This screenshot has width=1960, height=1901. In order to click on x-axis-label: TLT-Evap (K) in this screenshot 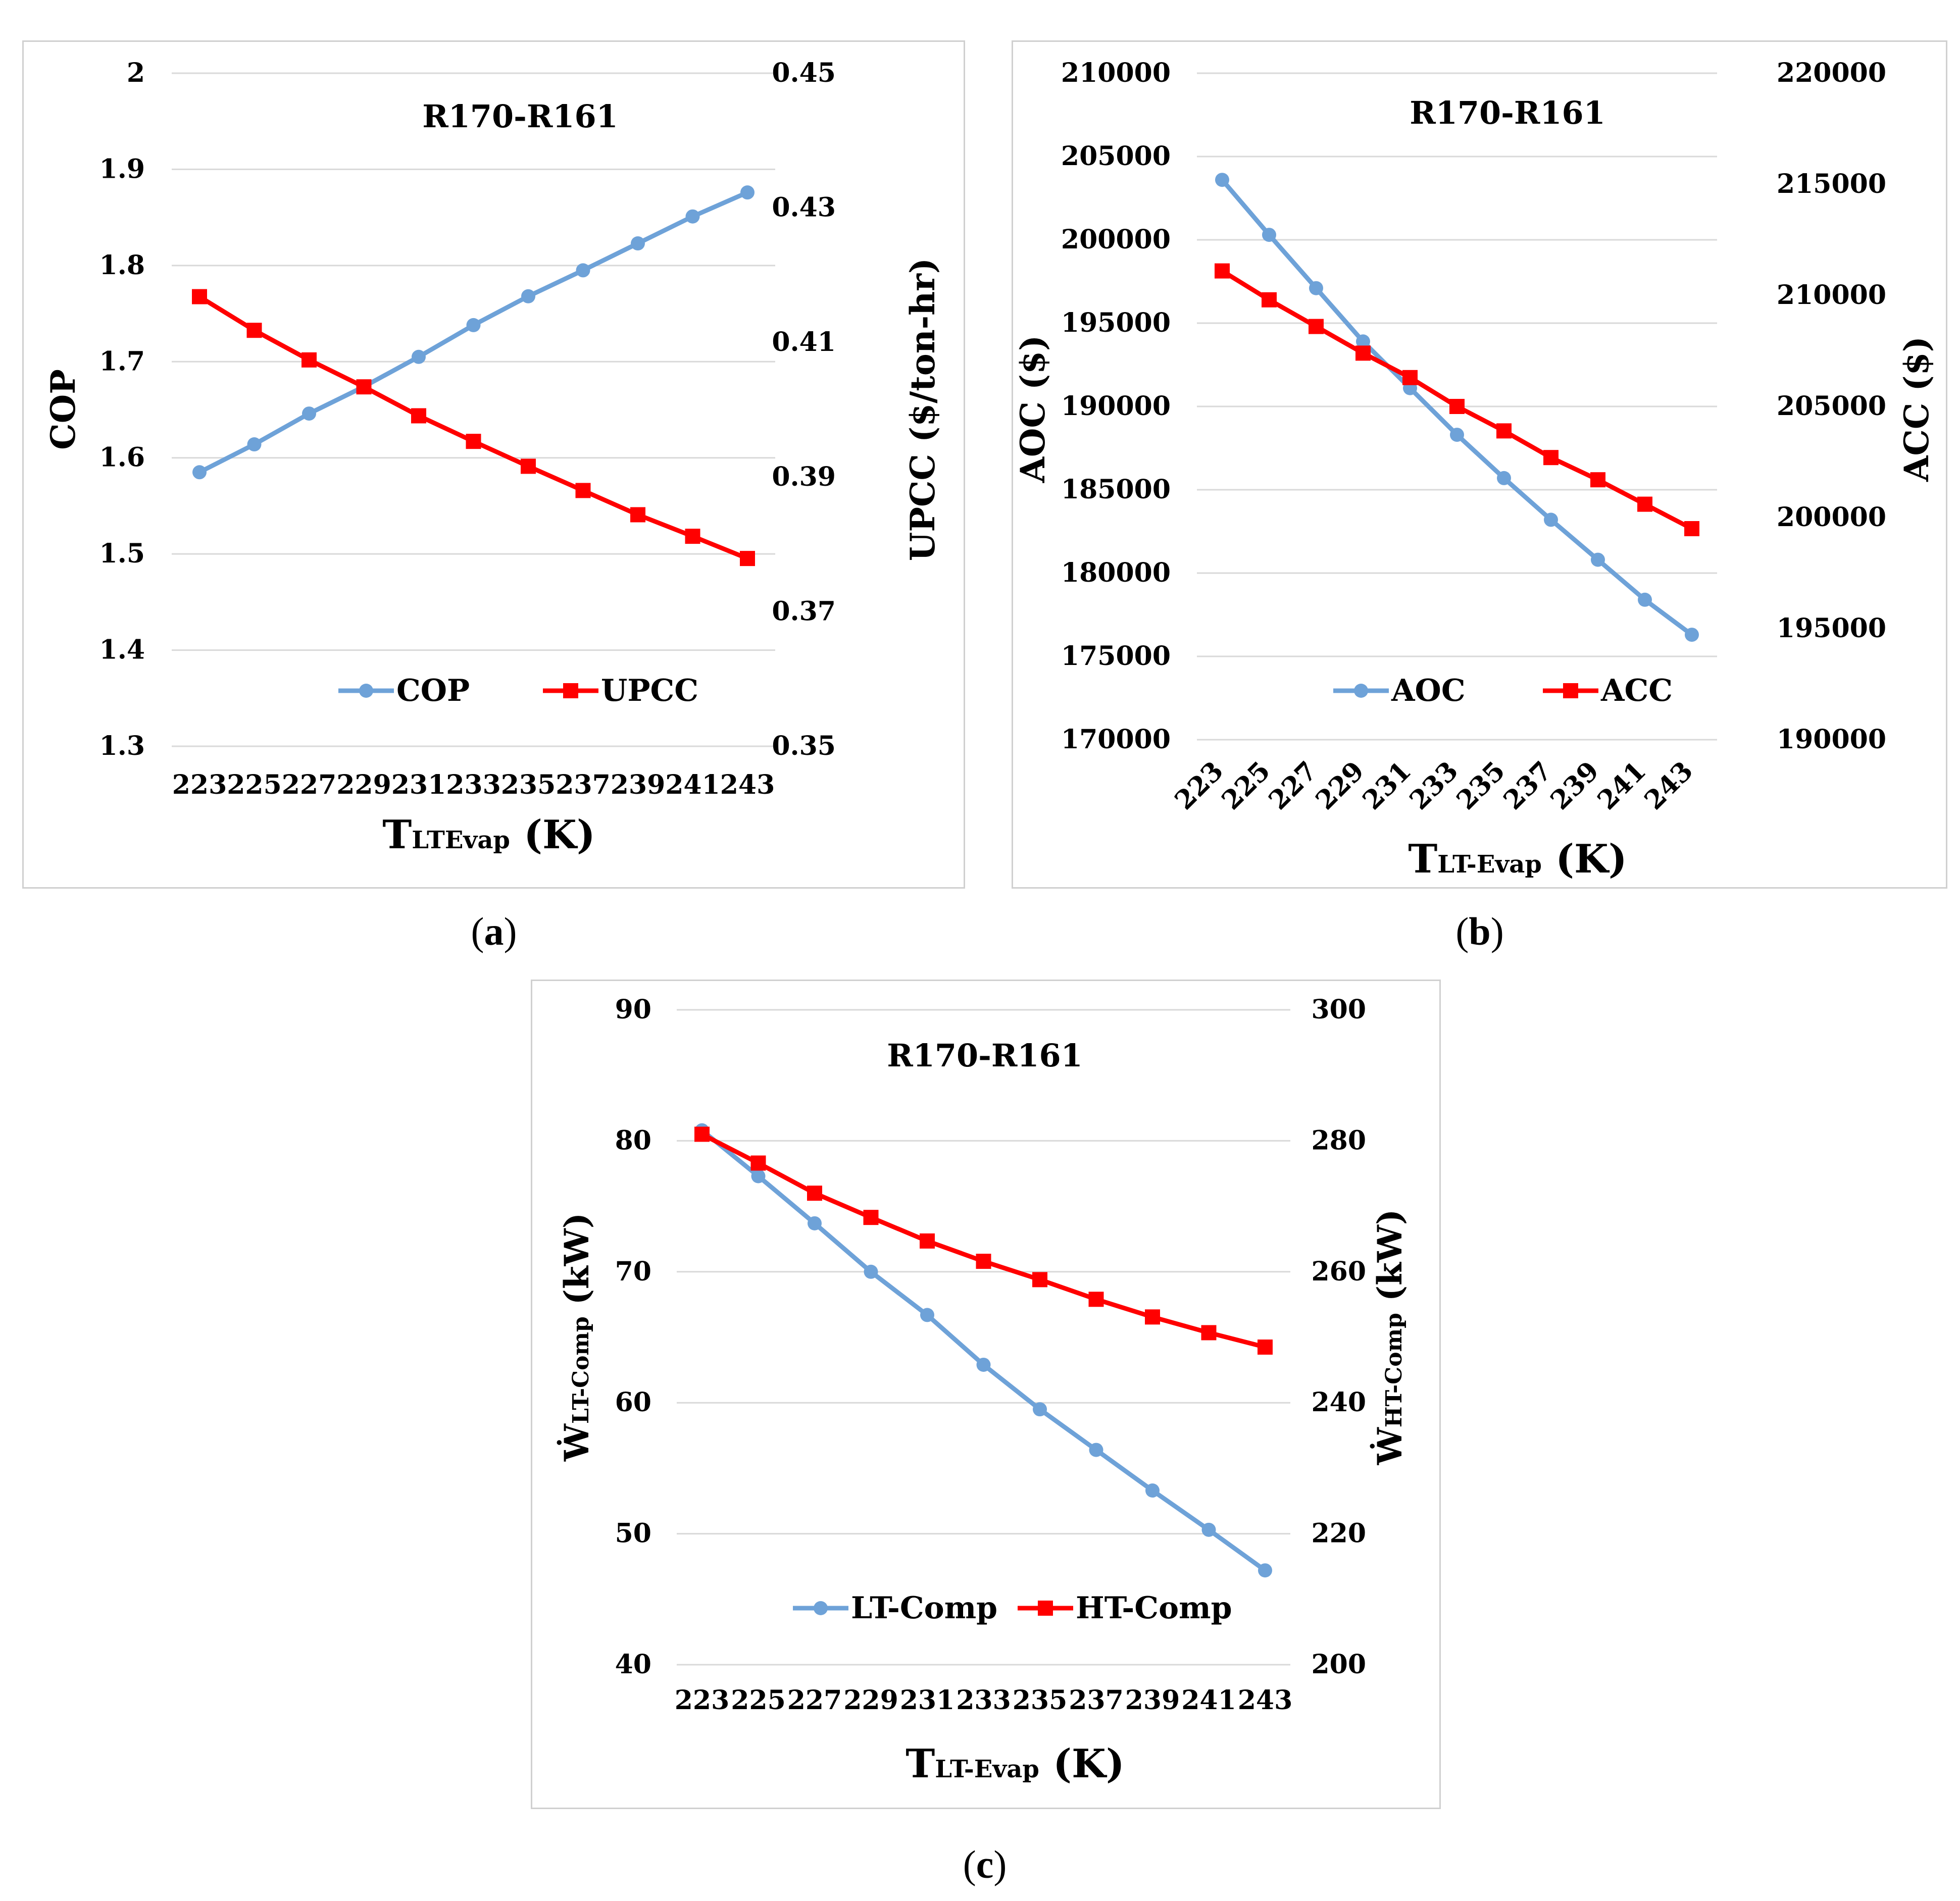, I will do `click(1517, 859)`.